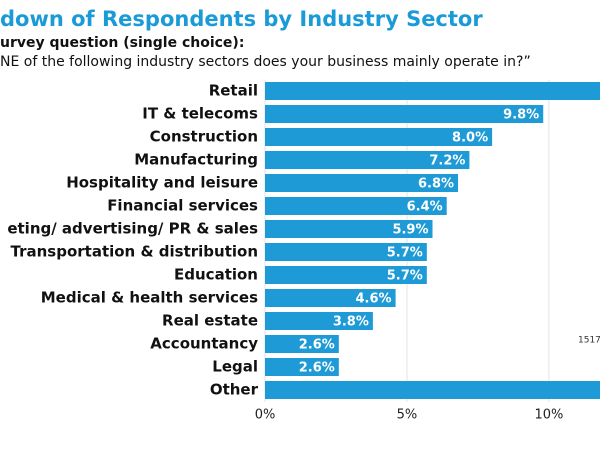 This screenshot has height=450, width=600. Describe the element at coordinates (149, 298) in the screenshot. I see `category-label: Medical & health services` at that location.